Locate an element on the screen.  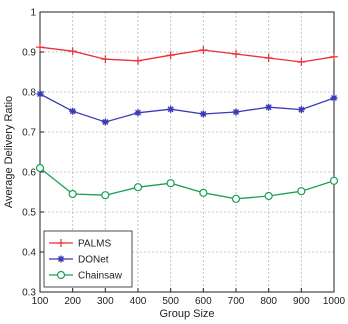
series-palms is located at coordinates (187, 54).